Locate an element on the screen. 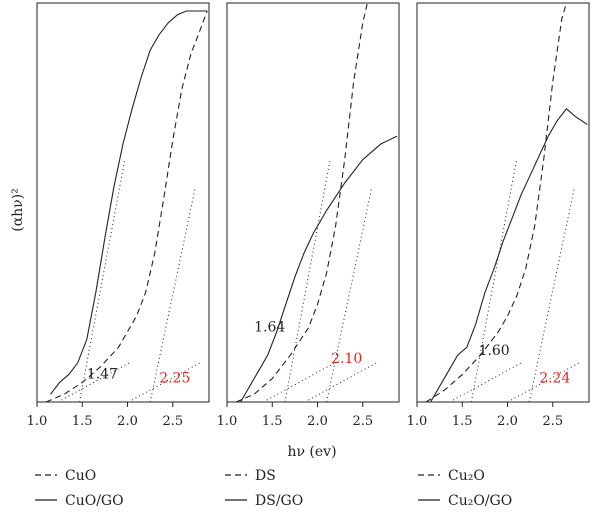 This screenshot has height=518, width=600. legend-label: Cu₂O/GO is located at coordinates (480, 501).